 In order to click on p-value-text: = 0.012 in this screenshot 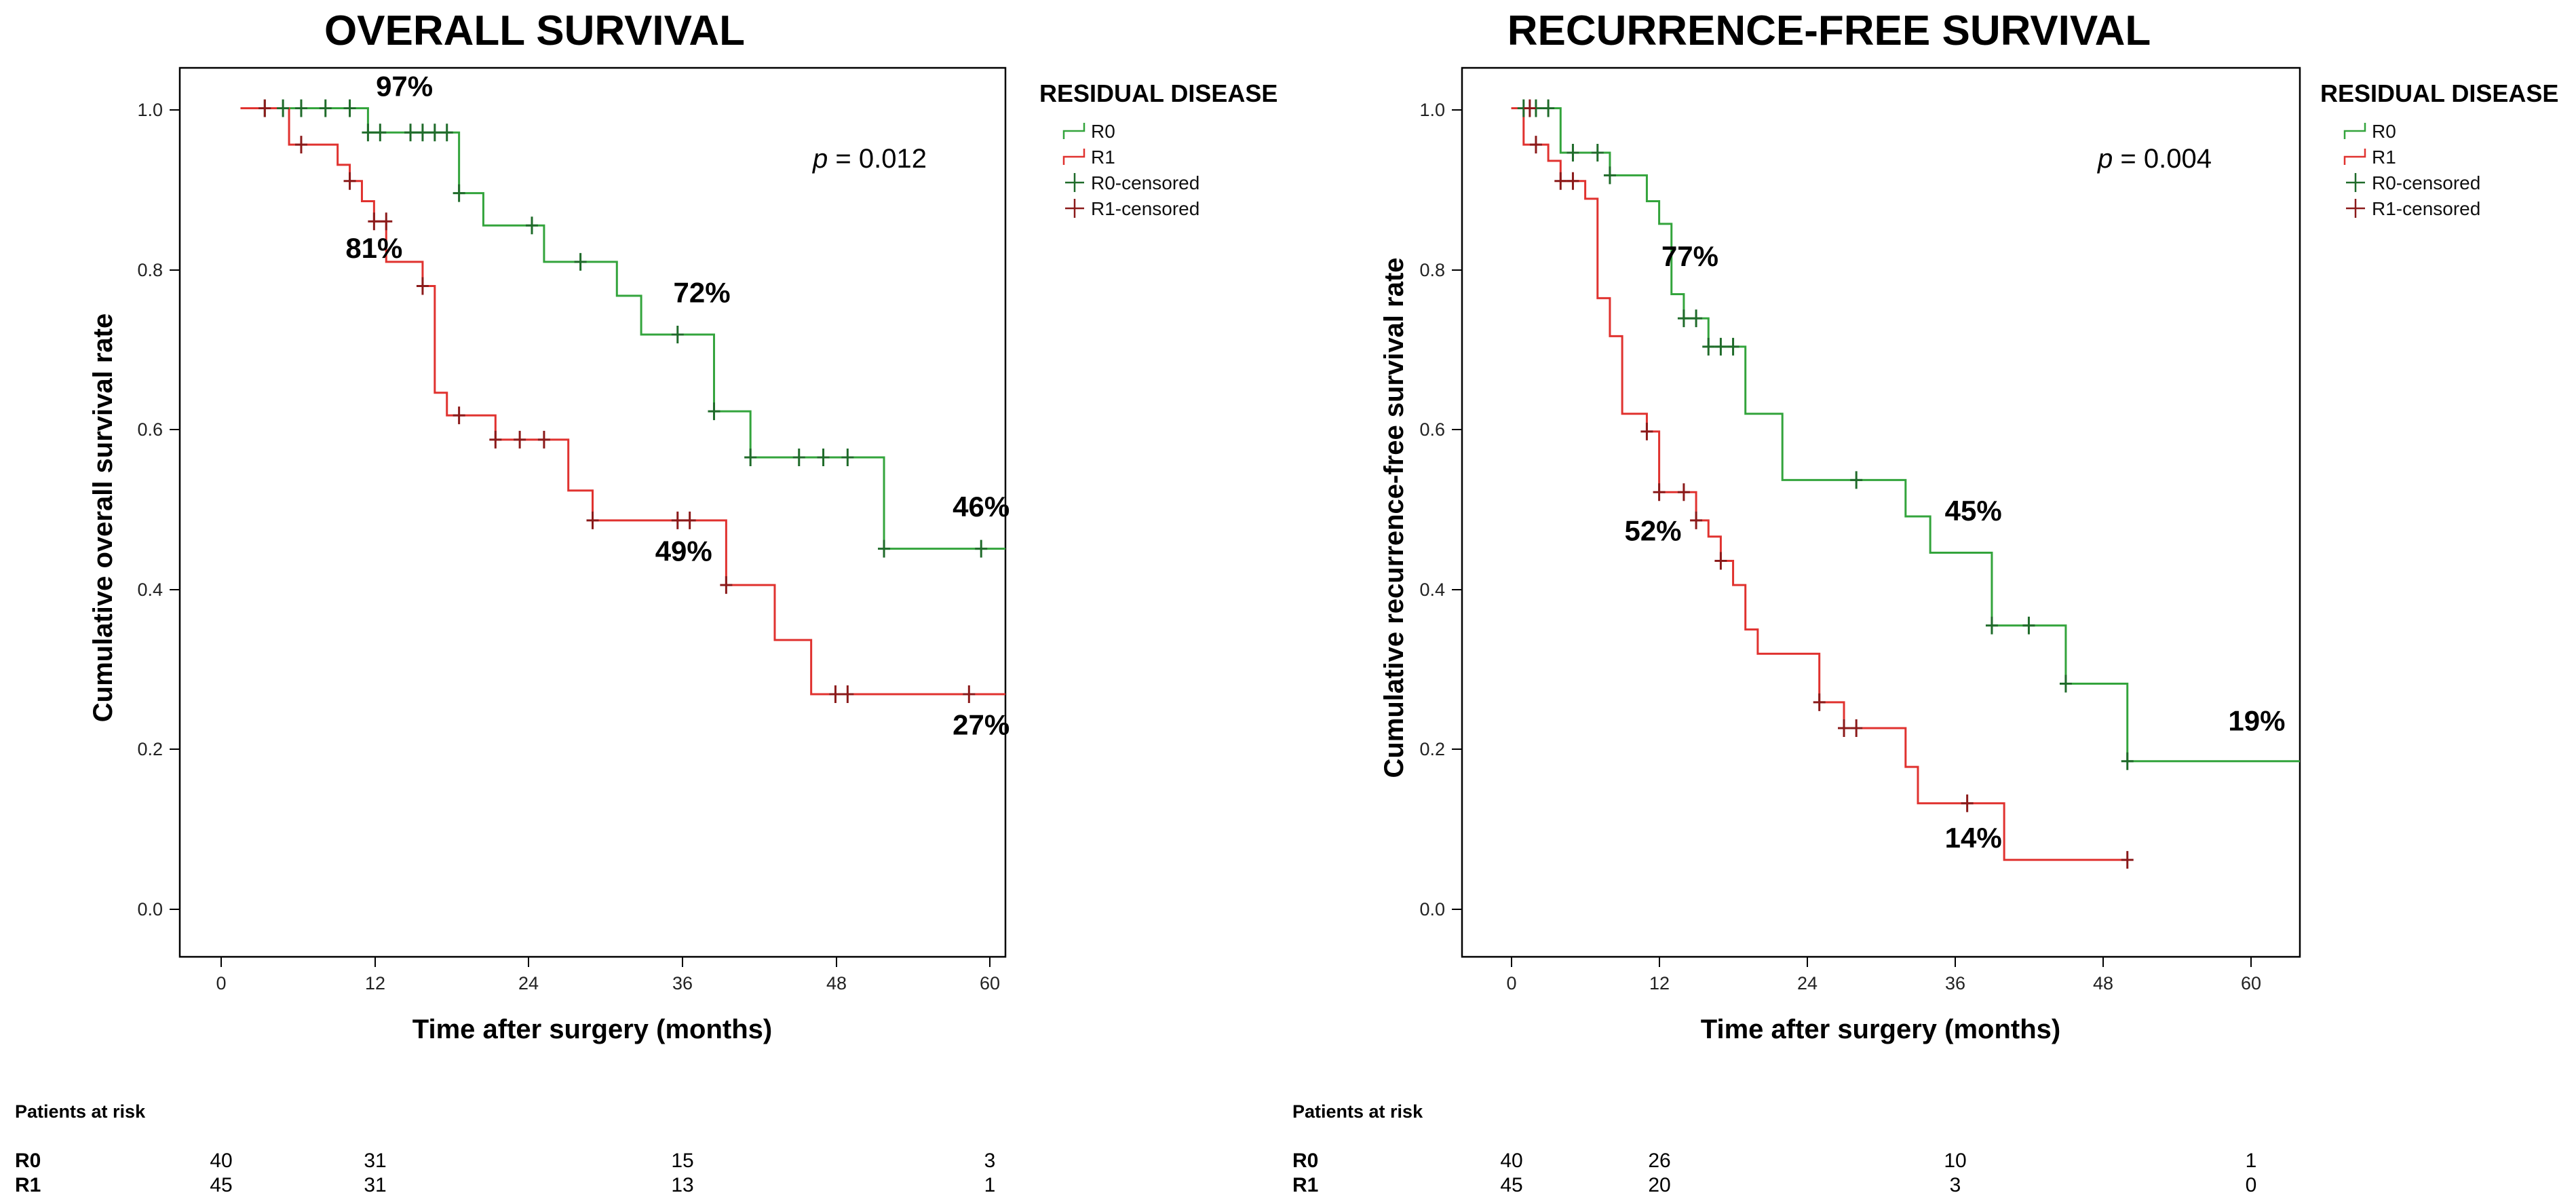, I will do `click(877, 159)`.